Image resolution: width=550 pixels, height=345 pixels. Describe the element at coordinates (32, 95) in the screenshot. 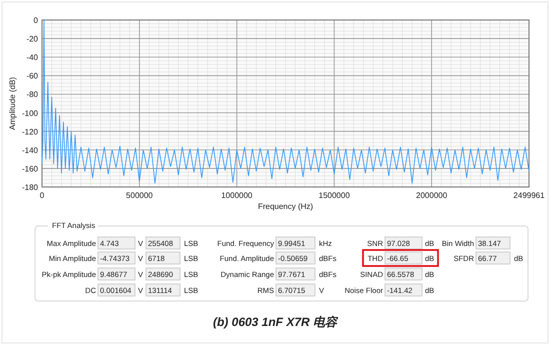

I see `y-tick-label: -80` at that location.